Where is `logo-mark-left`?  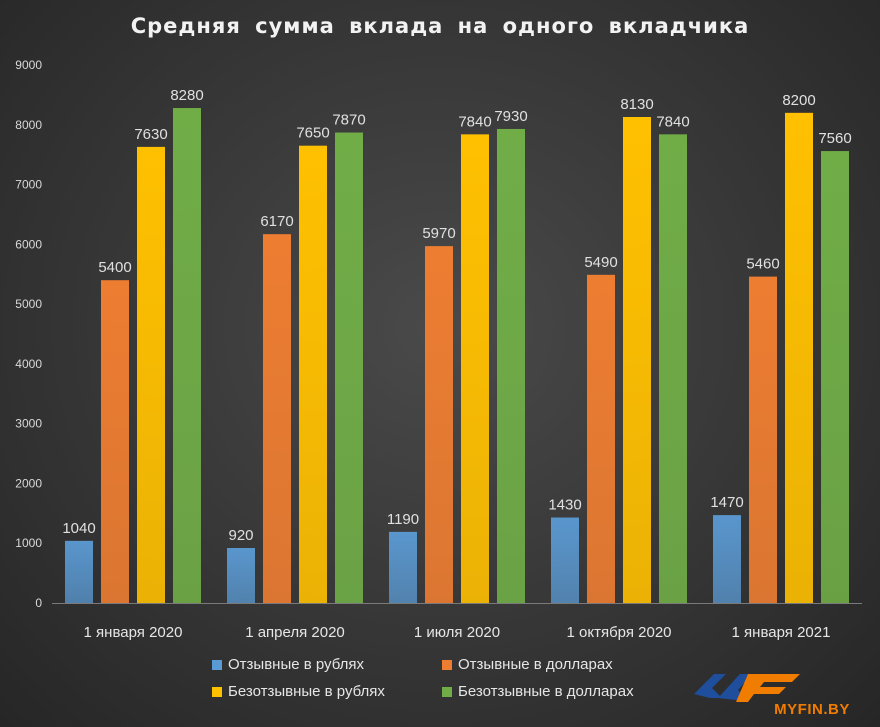 logo-mark-left is located at coordinates (710, 686).